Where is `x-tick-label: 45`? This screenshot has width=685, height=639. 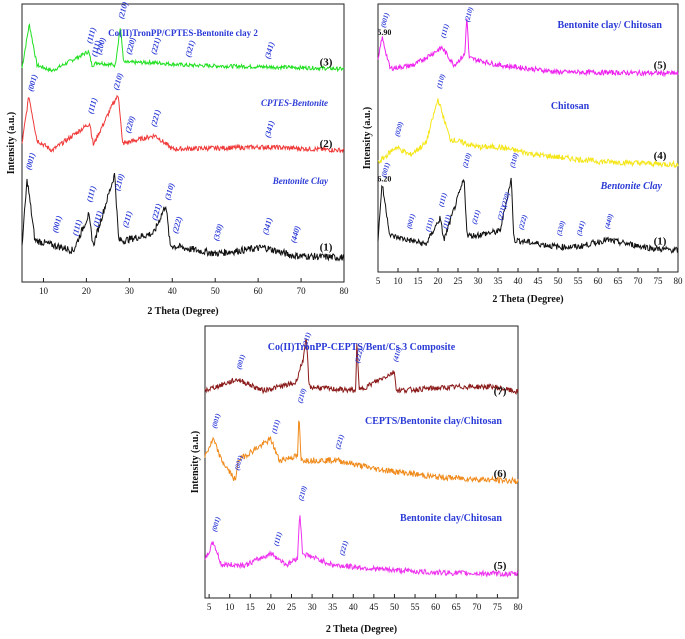 x-tick-label: 45 is located at coordinates (539, 281).